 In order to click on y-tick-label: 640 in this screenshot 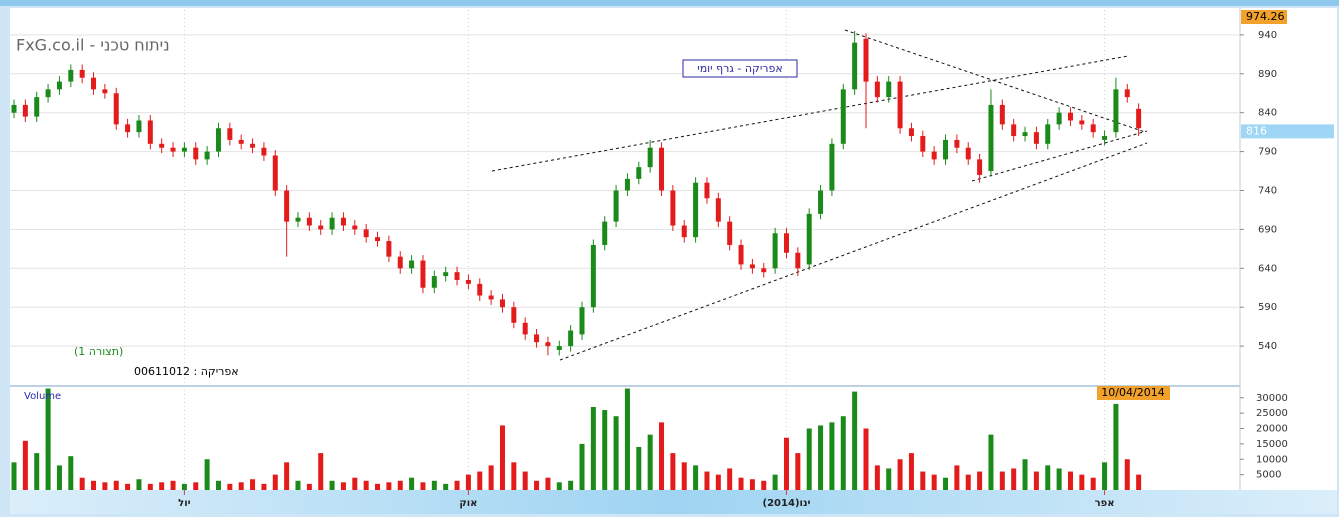, I will do `click(1267, 268)`.